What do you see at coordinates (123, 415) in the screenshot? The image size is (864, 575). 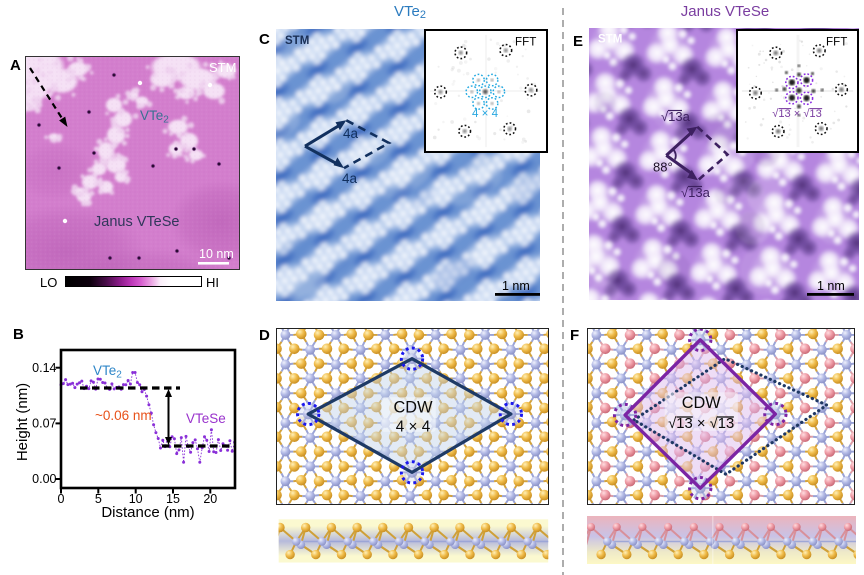 I see `svg-text: ~0.06 nm` at bounding box center [123, 415].